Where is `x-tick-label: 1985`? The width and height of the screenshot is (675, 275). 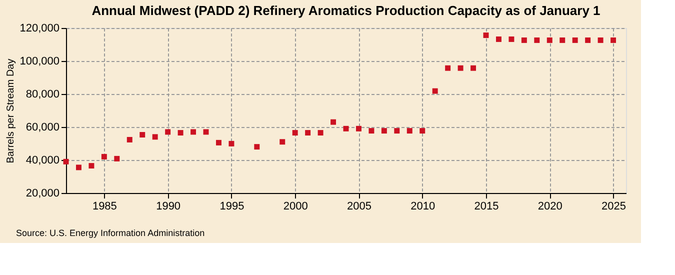 x-tick-label: 1985 is located at coordinates (104, 206).